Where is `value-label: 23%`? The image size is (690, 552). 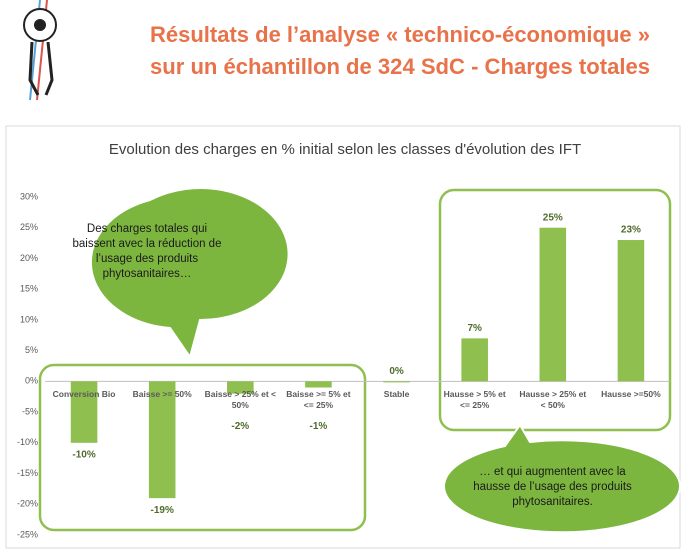 value-label: 23% is located at coordinates (631, 230).